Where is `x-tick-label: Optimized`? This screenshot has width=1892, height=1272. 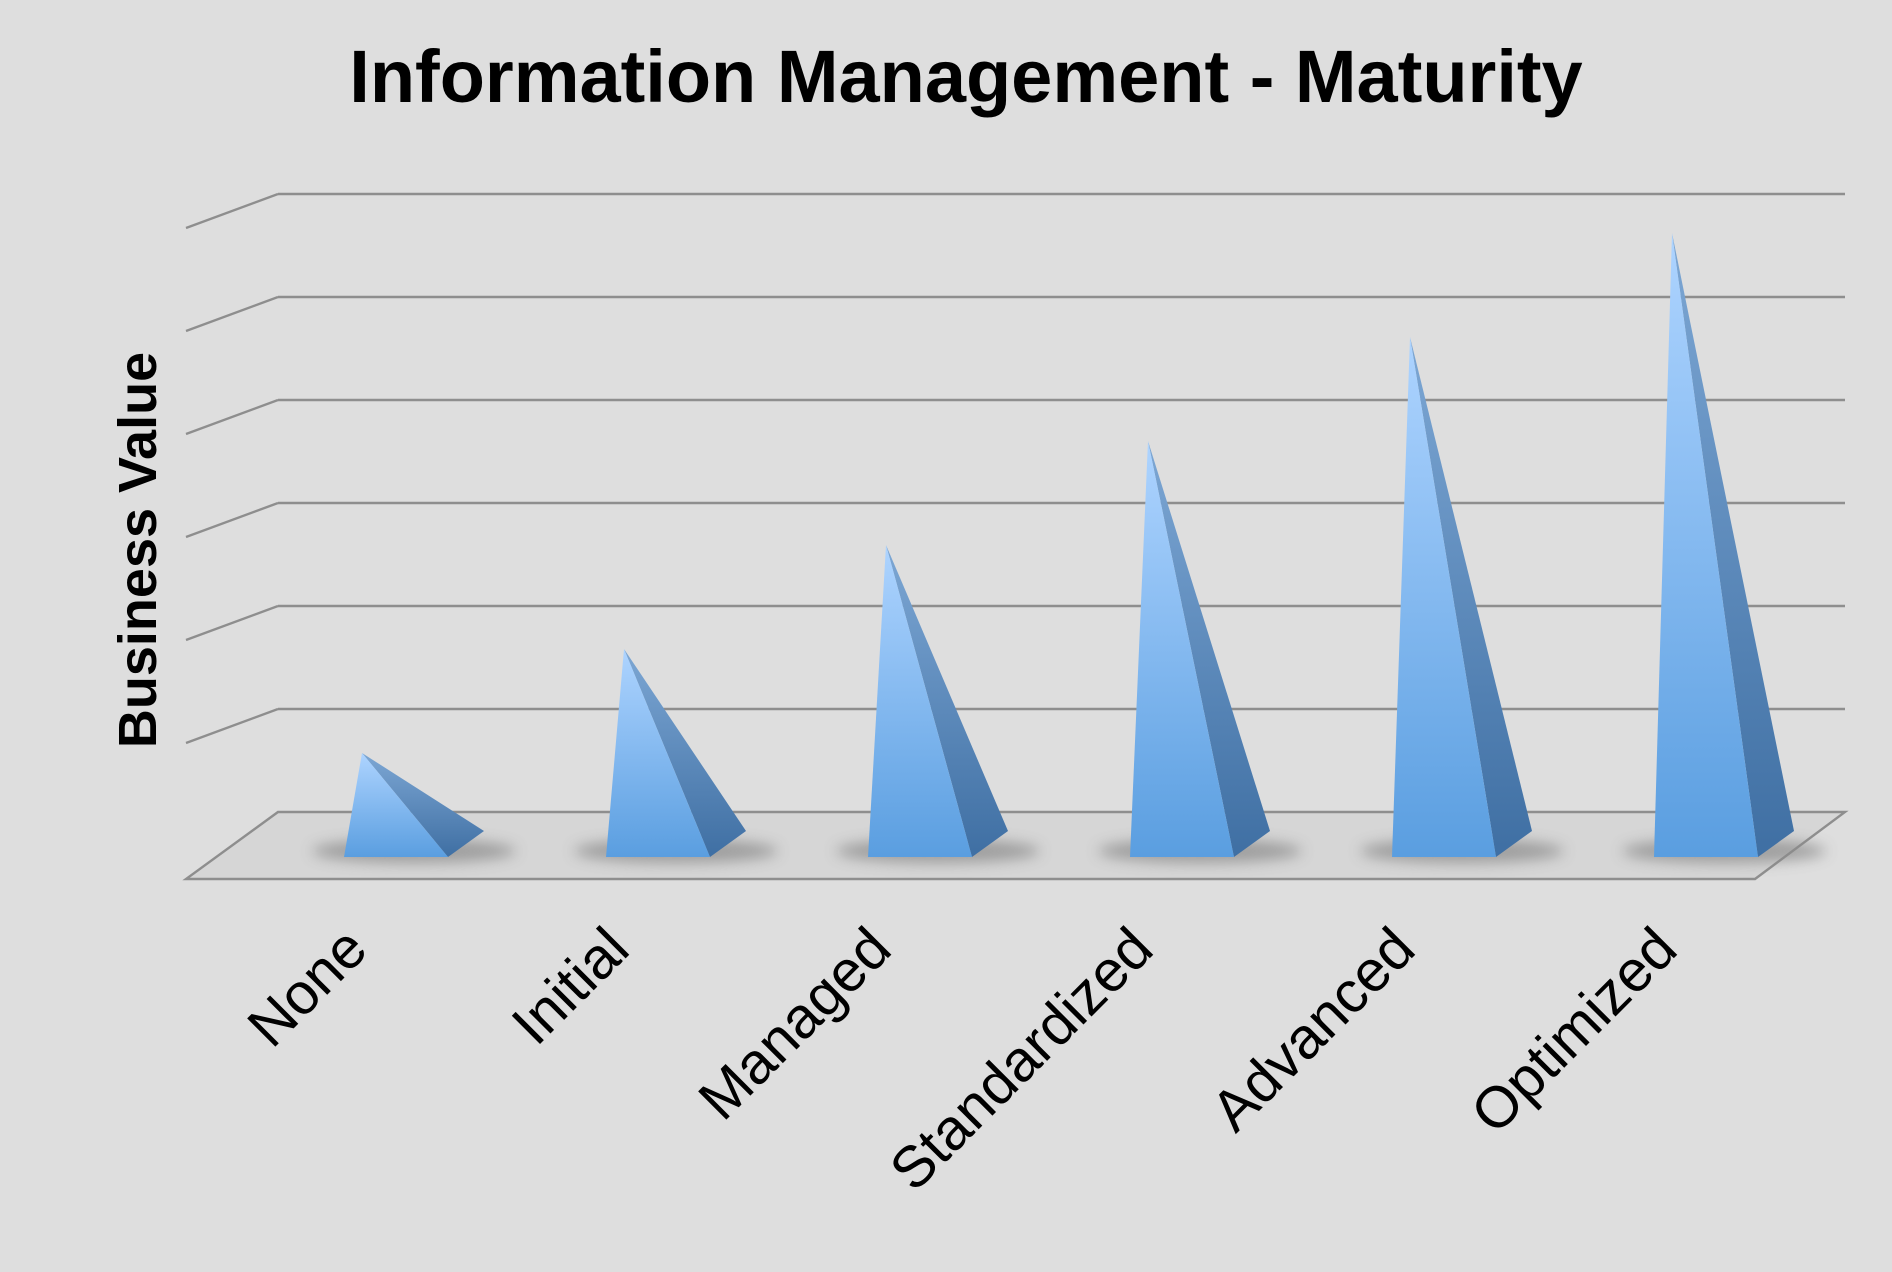
x-tick-label: Optimized is located at coordinates (1574, 1030).